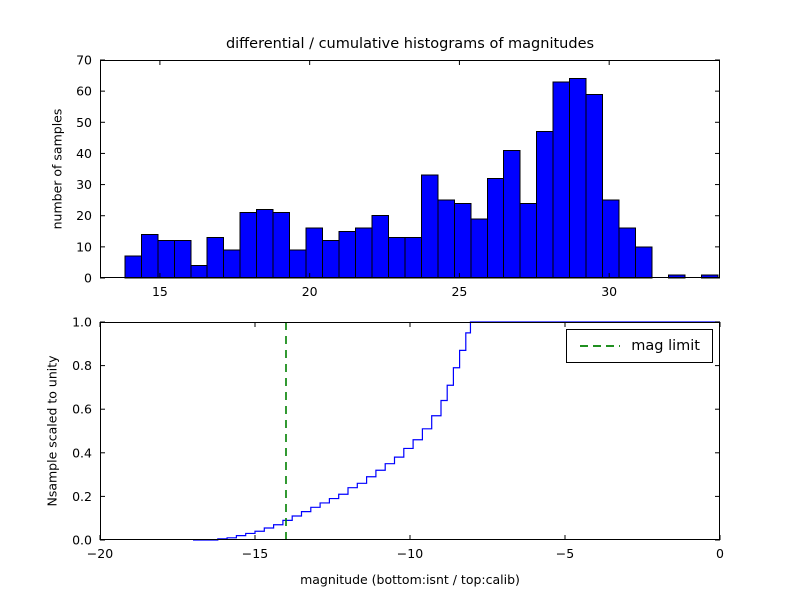 This screenshot has height=600, width=800. Describe the element at coordinates (84, 60) in the screenshot. I see `y-tick-label: 70` at that location.